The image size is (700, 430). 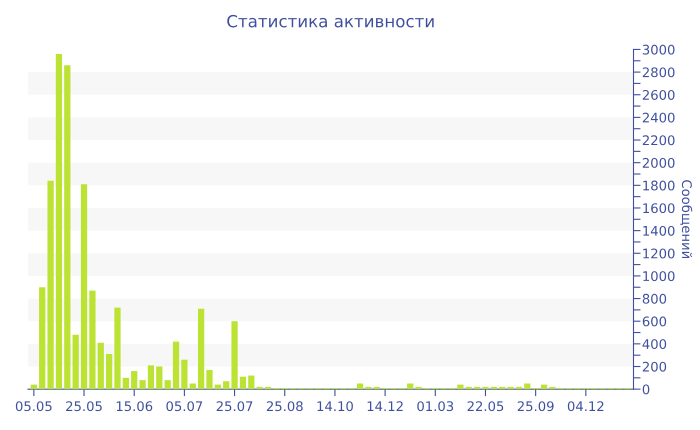 What do you see at coordinates (654, 299) in the screenshot?
I see `y-tick-label: 800` at bounding box center [654, 299].